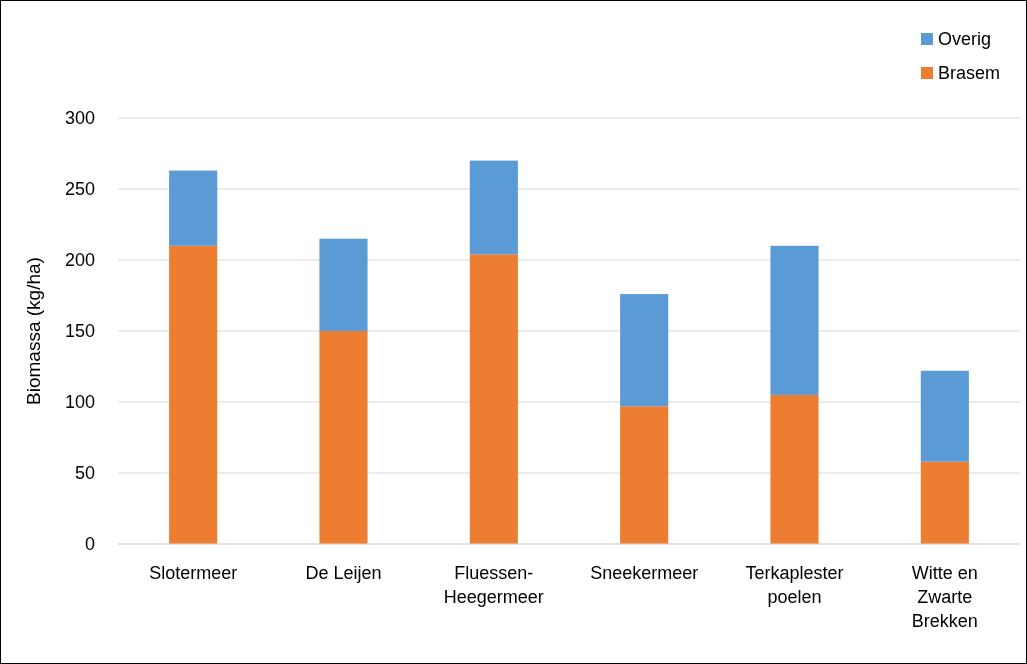 This screenshot has width=1027, height=664. What do you see at coordinates (965, 39) in the screenshot?
I see `legend-label: Overig` at bounding box center [965, 39].